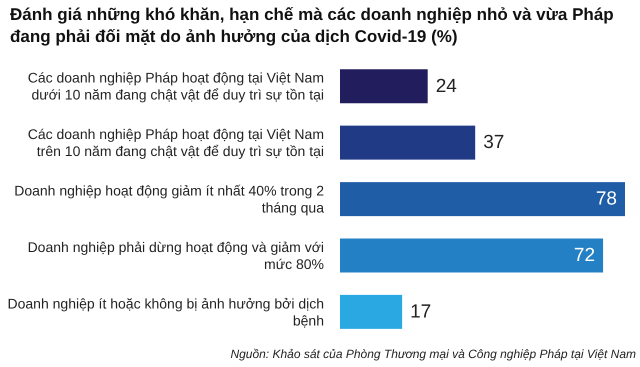 This screenshot has width=640, height=367. I want to click on chart-title: Đánh giá những khó khăn, hạn chế mà các doanh nghiệp nhỏ và vừa Pháp đang phải đối mặt do ảnh hưởng của dịch Covid-19 (%), so click(312, 26).